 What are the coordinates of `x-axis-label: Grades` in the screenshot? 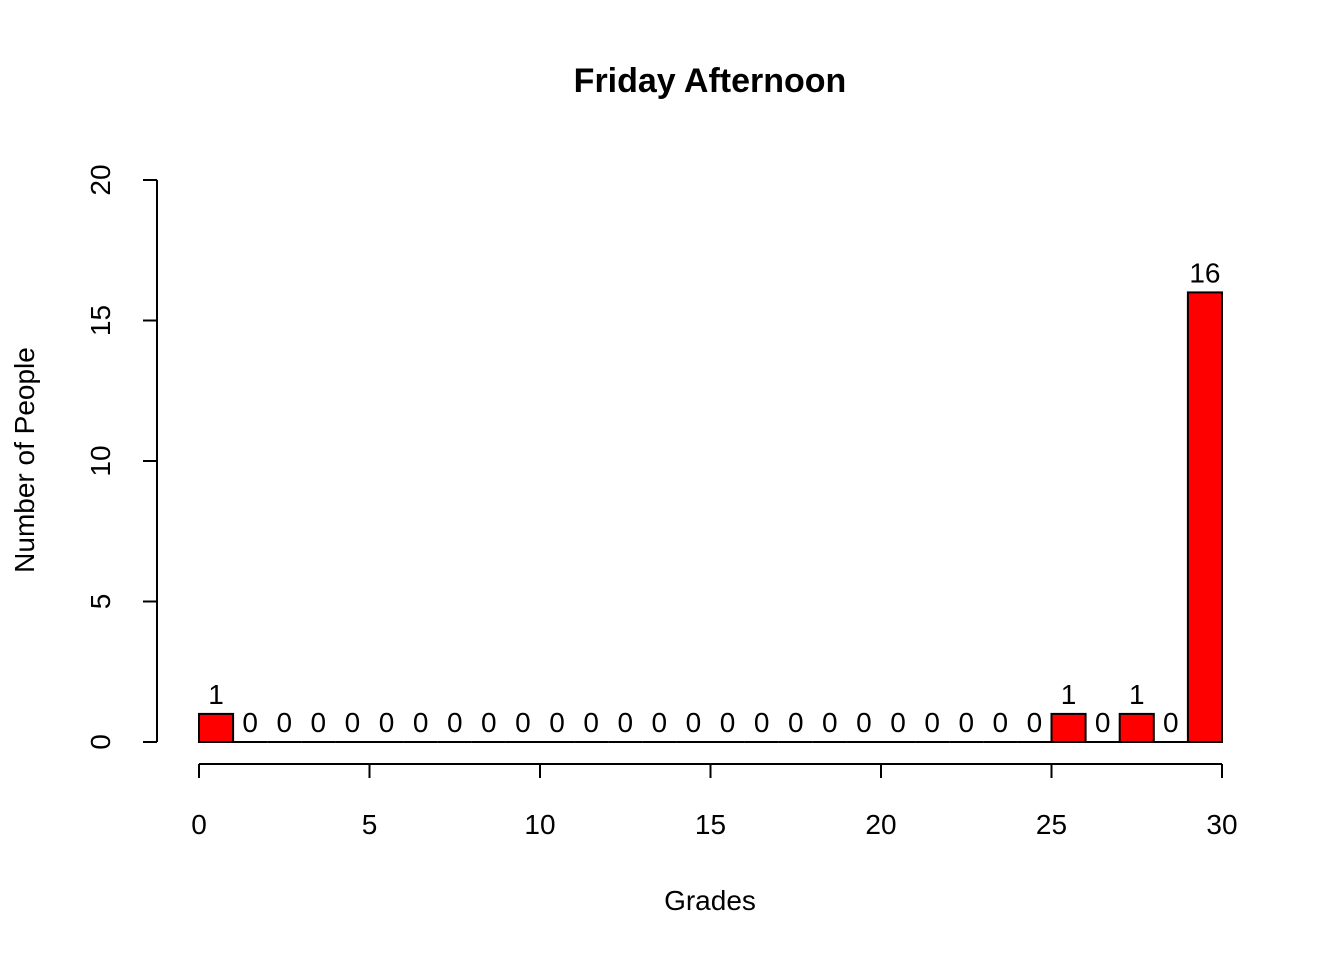 It's located at (710, 900).